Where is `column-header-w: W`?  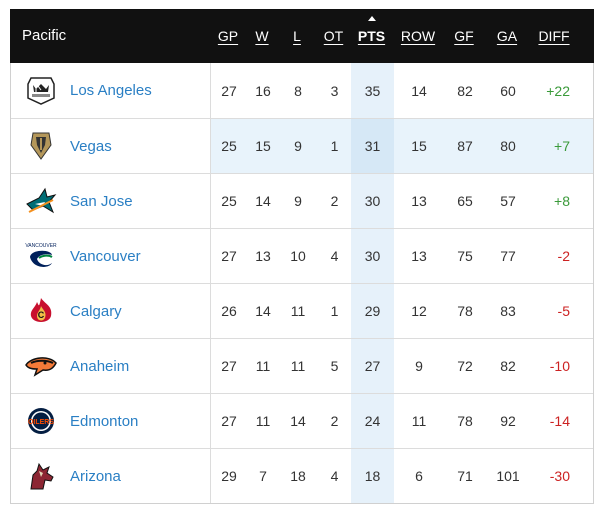
column-header-w: W is located at coordinates (262, 36).